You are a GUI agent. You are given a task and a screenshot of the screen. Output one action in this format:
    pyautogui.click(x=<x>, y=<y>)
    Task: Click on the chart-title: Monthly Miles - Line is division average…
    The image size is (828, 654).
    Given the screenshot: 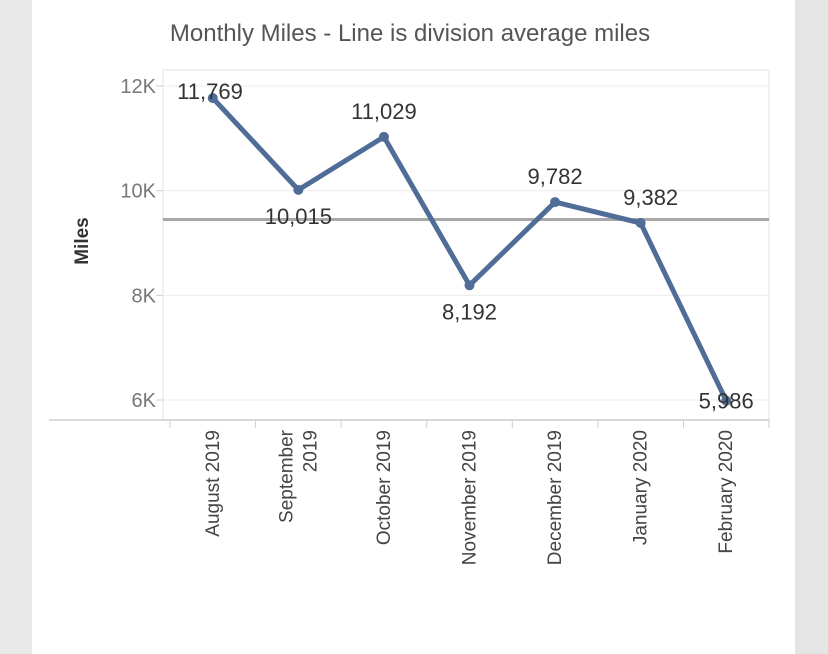 What is the action you would take?
    pyautogui.click(x=410, y=33)
    